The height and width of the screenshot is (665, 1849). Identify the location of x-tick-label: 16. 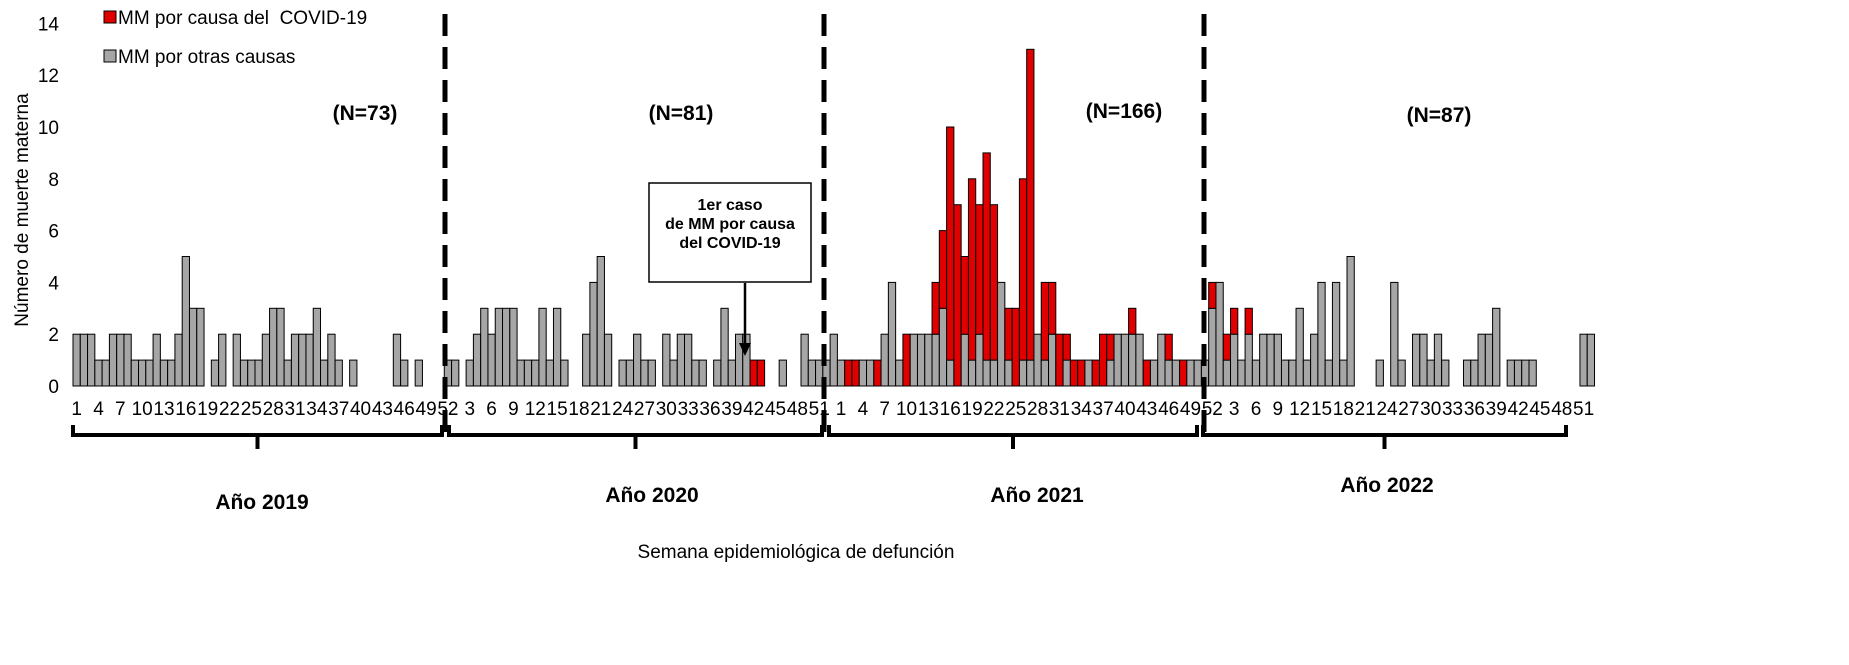
(950, 409).